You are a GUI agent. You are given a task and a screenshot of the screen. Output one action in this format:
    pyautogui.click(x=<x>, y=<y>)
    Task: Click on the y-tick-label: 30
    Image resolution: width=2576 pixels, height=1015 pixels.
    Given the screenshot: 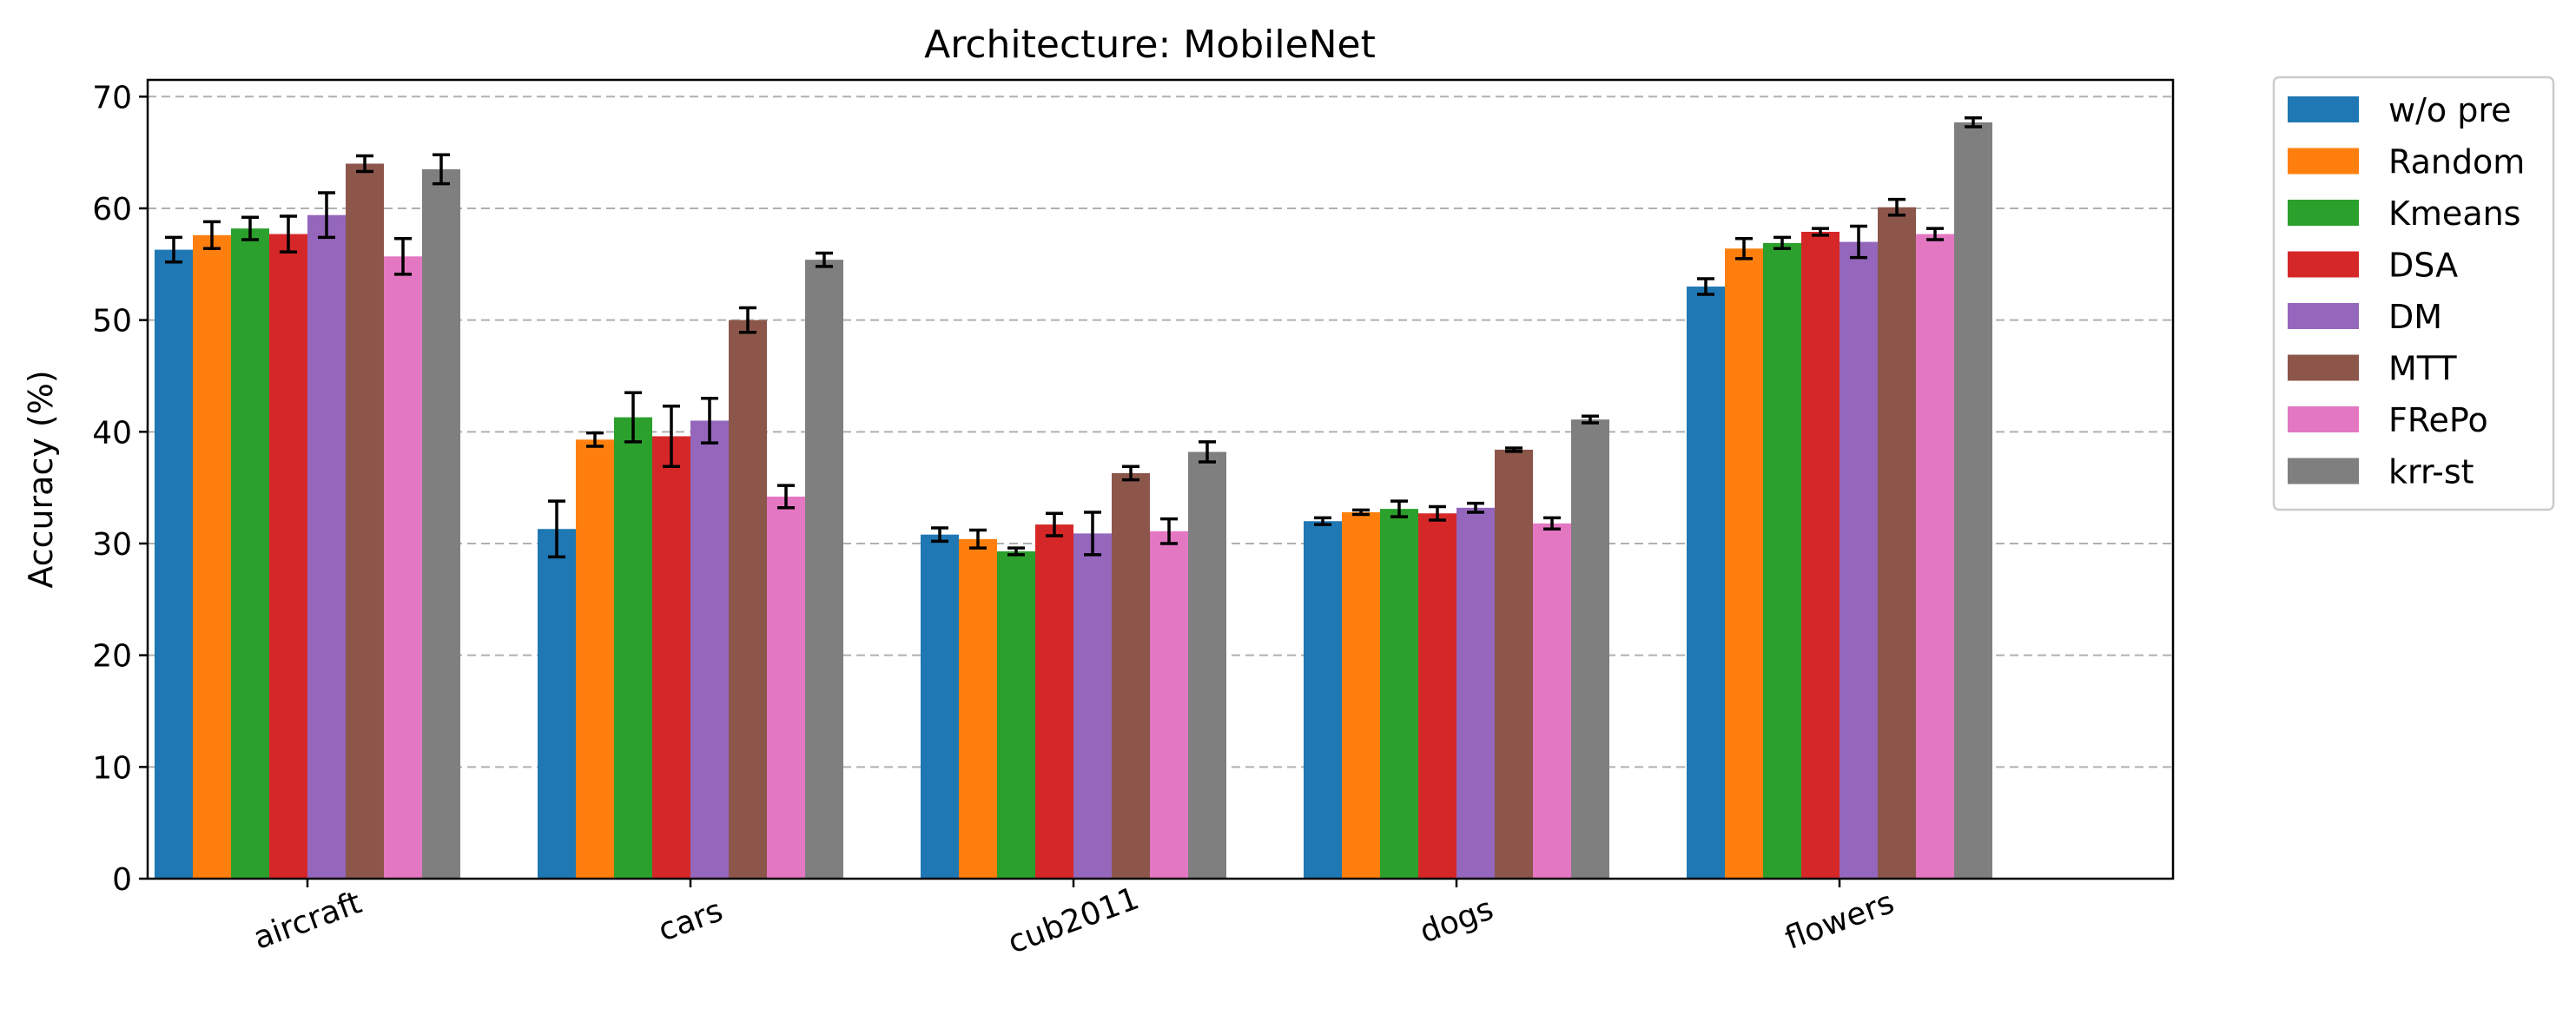 What is the action you would take?
    pyautogui.click(x=112, y=545)
    